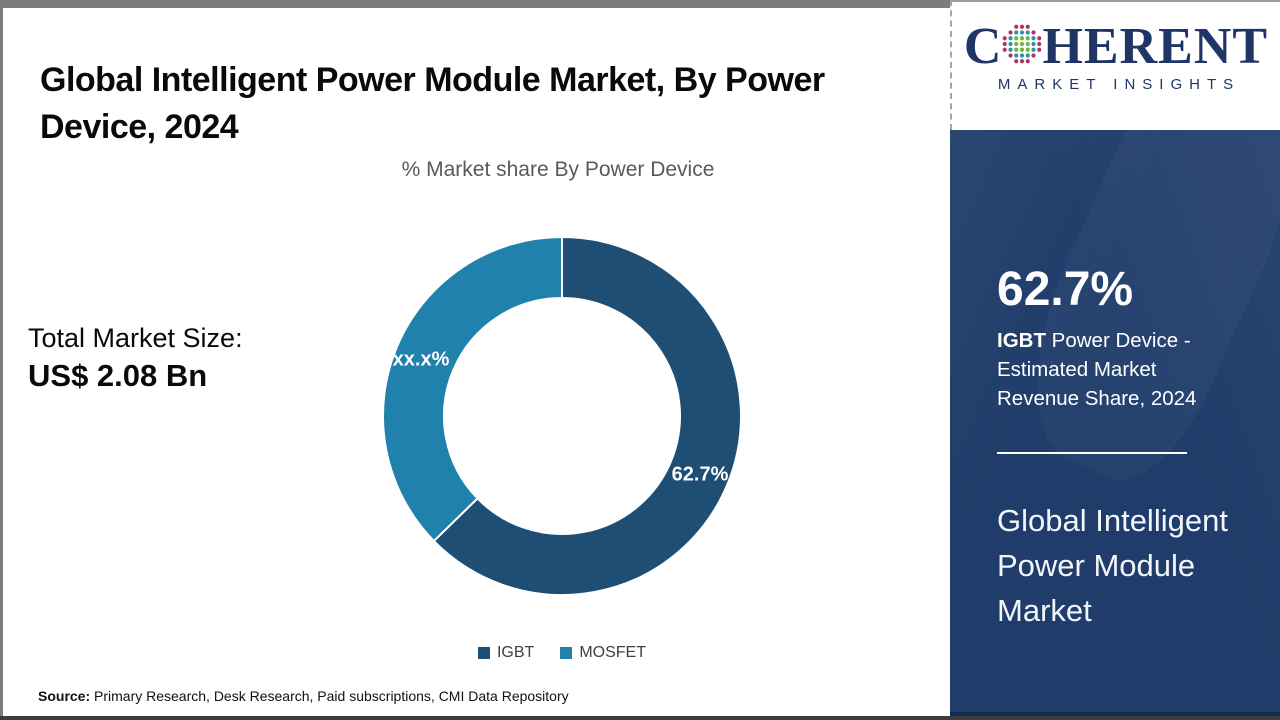  I want to click on total-market-size: Total Market Size: US$ 2.08 Bn, so click(135, 358).